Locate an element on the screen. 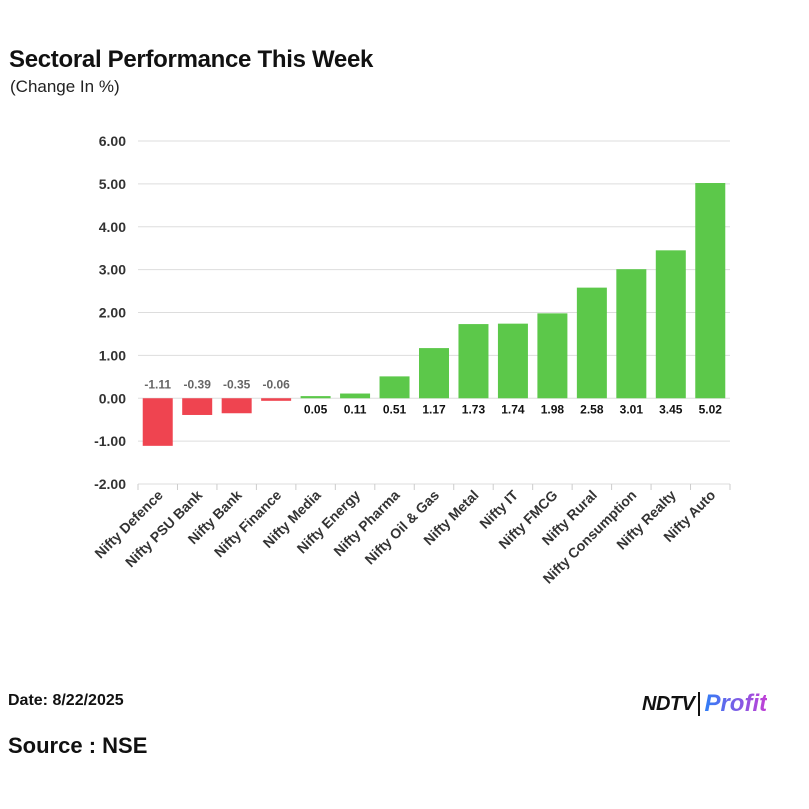 This screenshot has width=809, height=809. data-label: 3.01 is located at coordinates (632, 409).